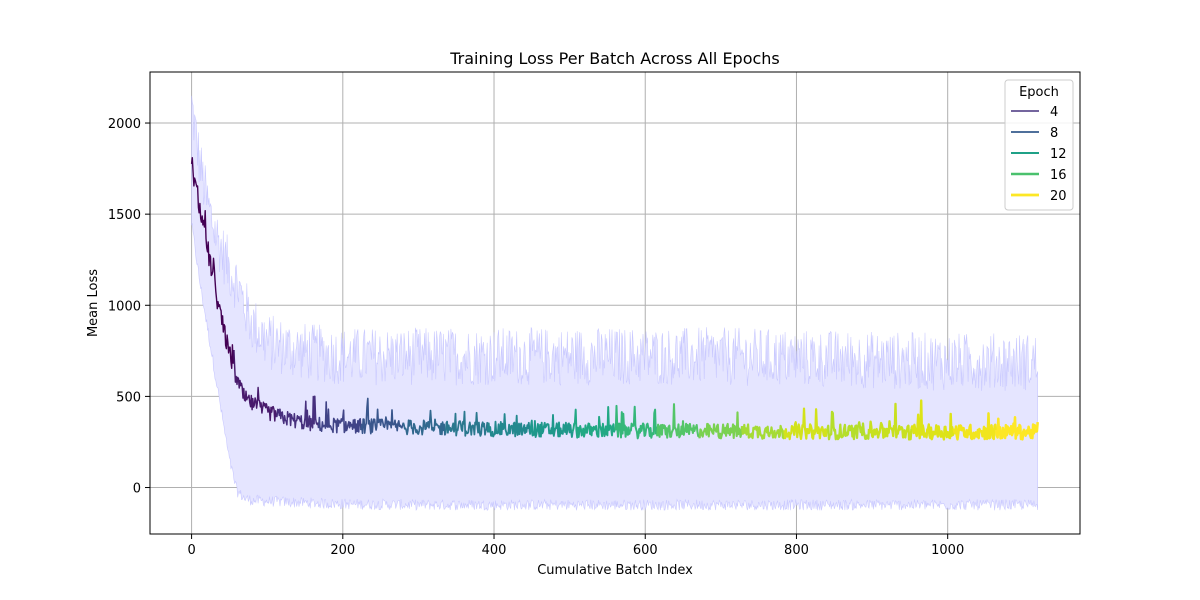 This screenshot has width=1200, height=600. I want to click on legend-label: 12, so click(1058, 154).